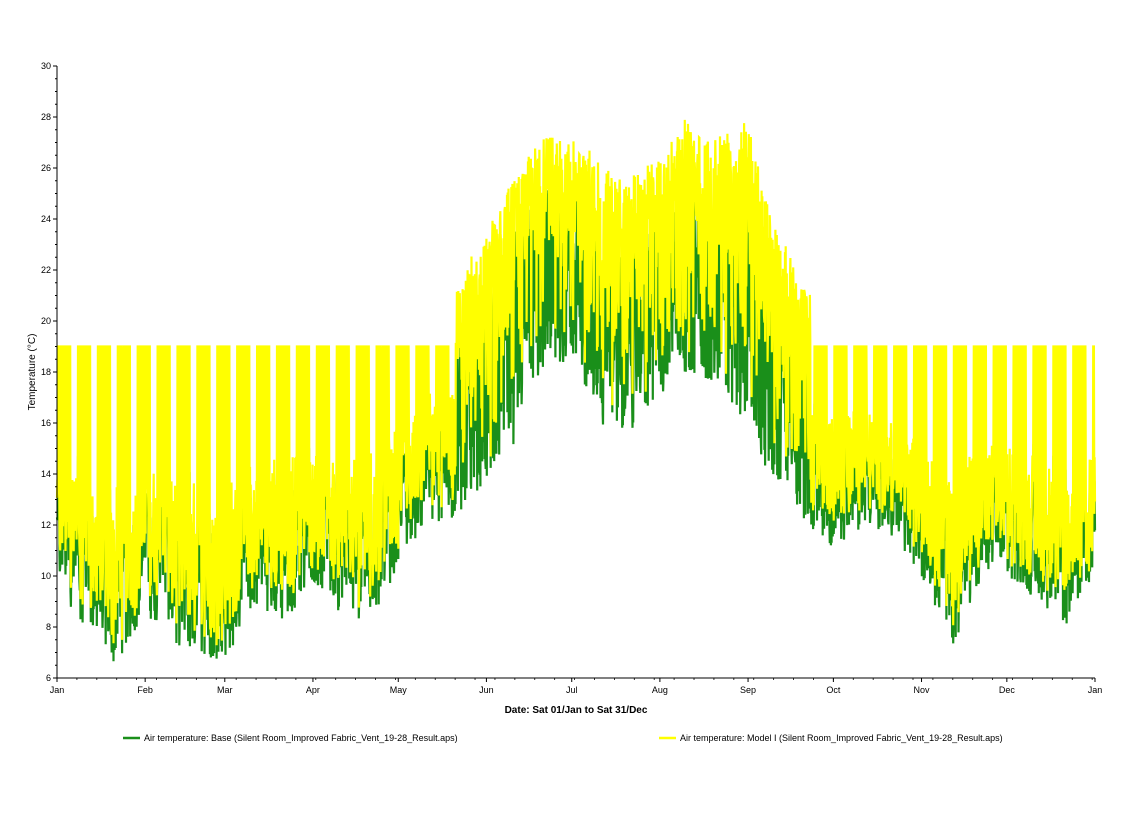  What do you see at coordinates (46, 66) in the screenshot?
I see `y-tick-label: 30` at bounding box center [46, 66].